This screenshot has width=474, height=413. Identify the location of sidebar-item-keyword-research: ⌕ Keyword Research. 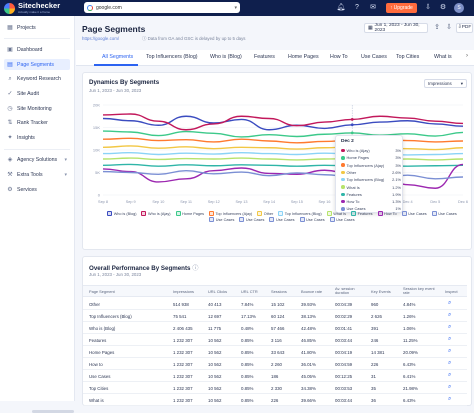
(34, 78).